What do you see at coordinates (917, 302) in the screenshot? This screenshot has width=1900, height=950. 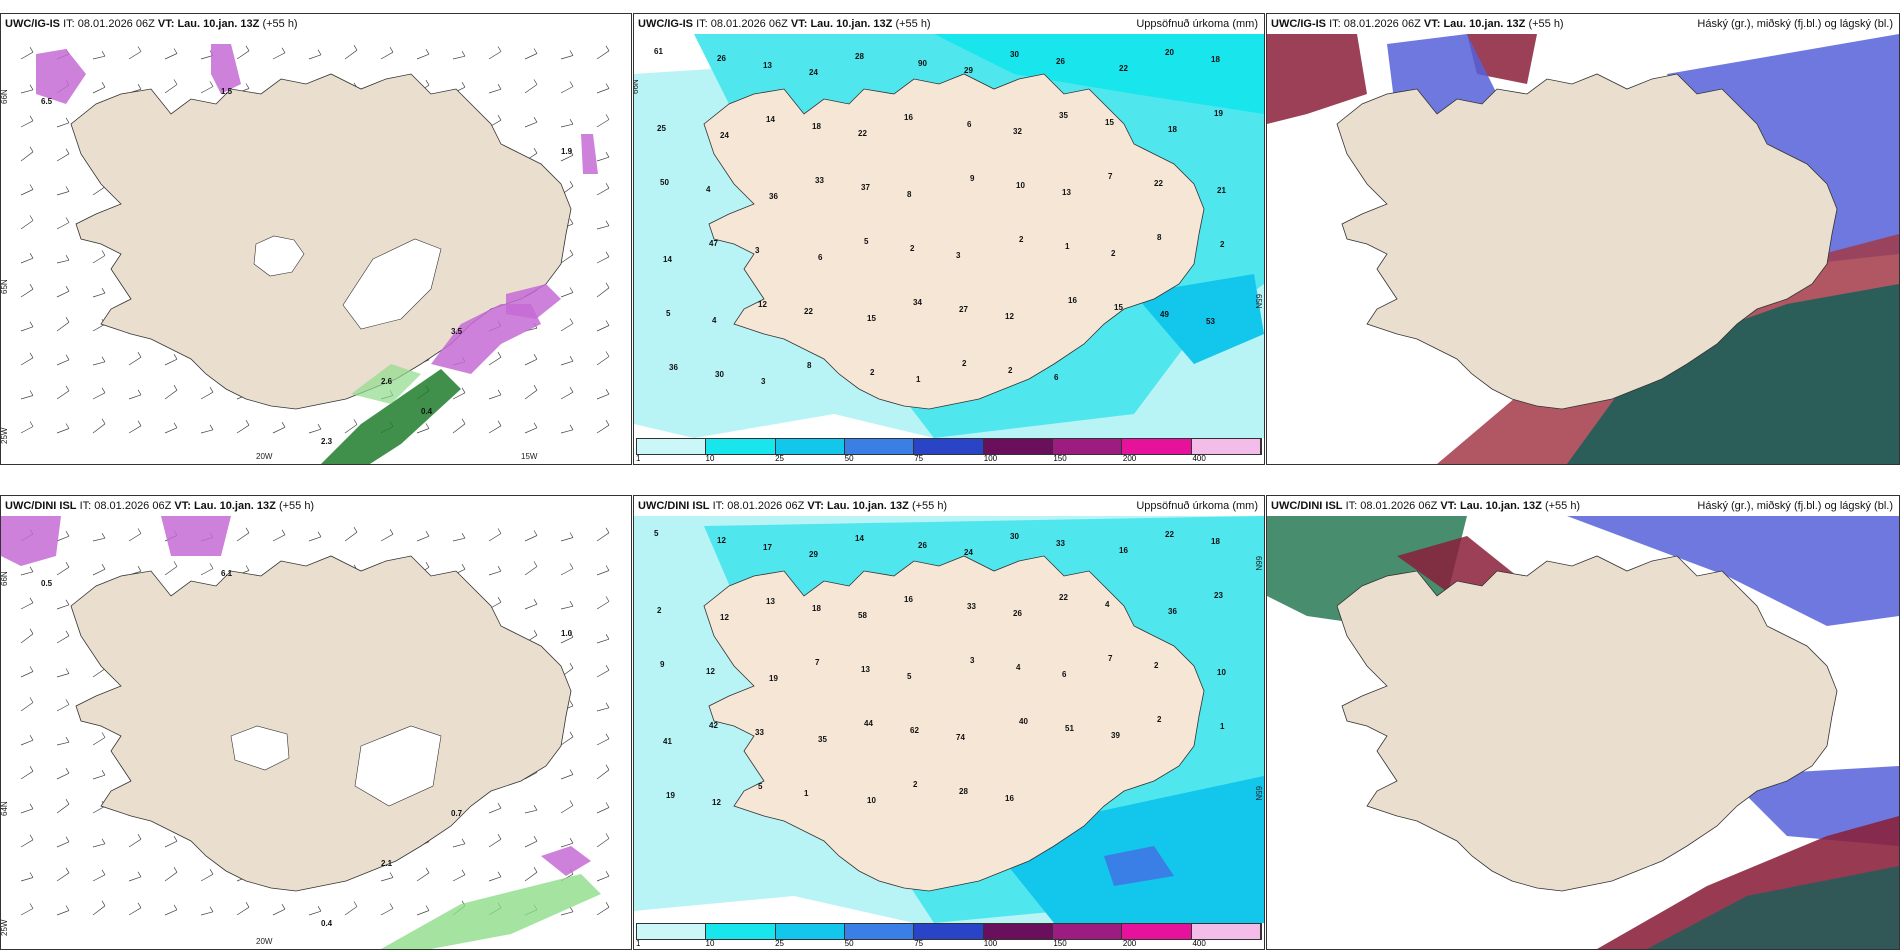 I see `precip-value: 34` at bounding box center [917, 302].